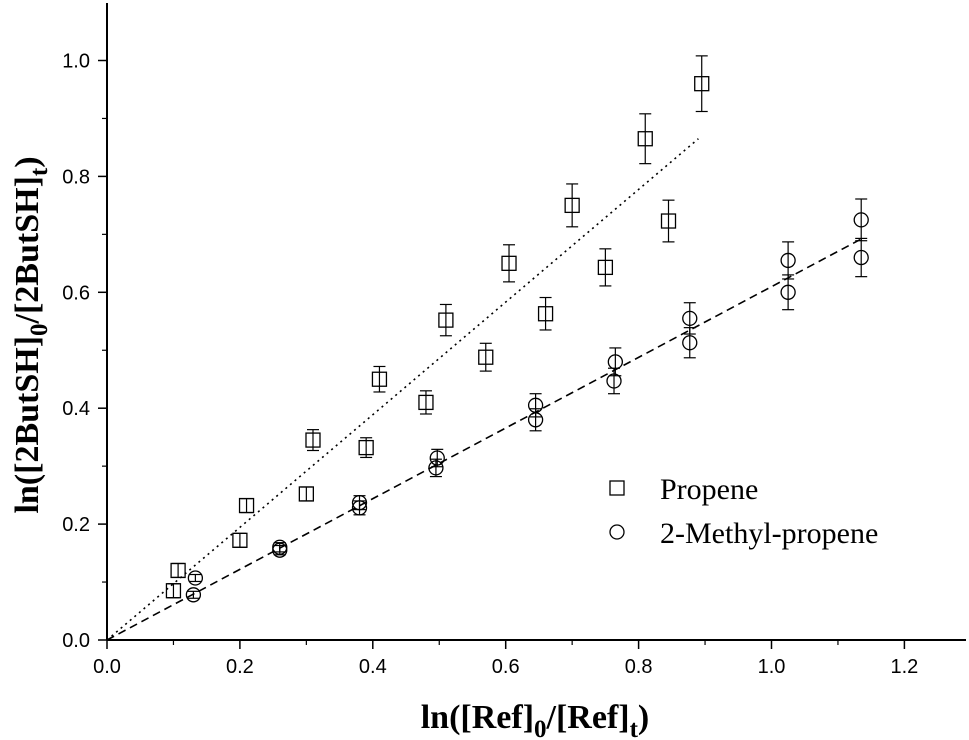 The width and height of the screenshot is (969, 740). Describe the element at coordinates (31, 334) in the screenshot. I see `y-axis-title: ln([2ButSH]0/[2ButSH]t)` at that location.